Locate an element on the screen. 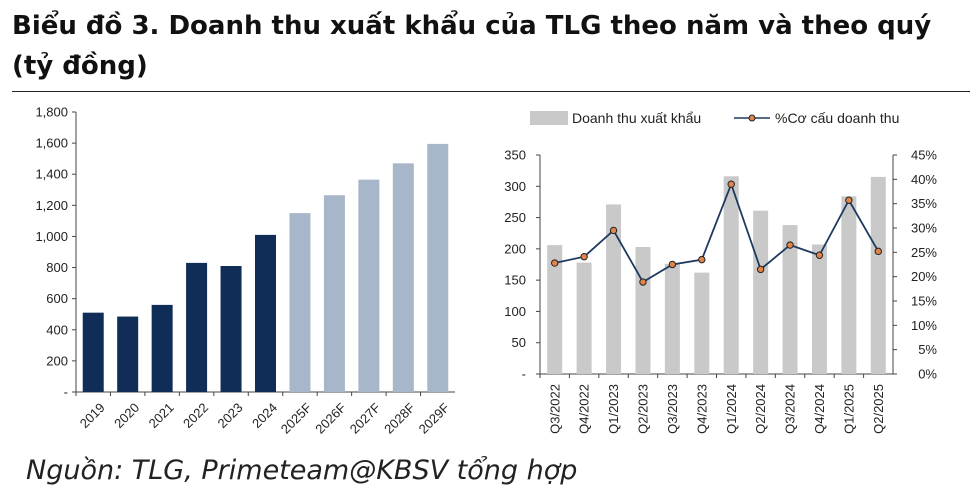 The image size is (980, 499). y-tick-label-left: 150 is located at coordinates (515, 280).